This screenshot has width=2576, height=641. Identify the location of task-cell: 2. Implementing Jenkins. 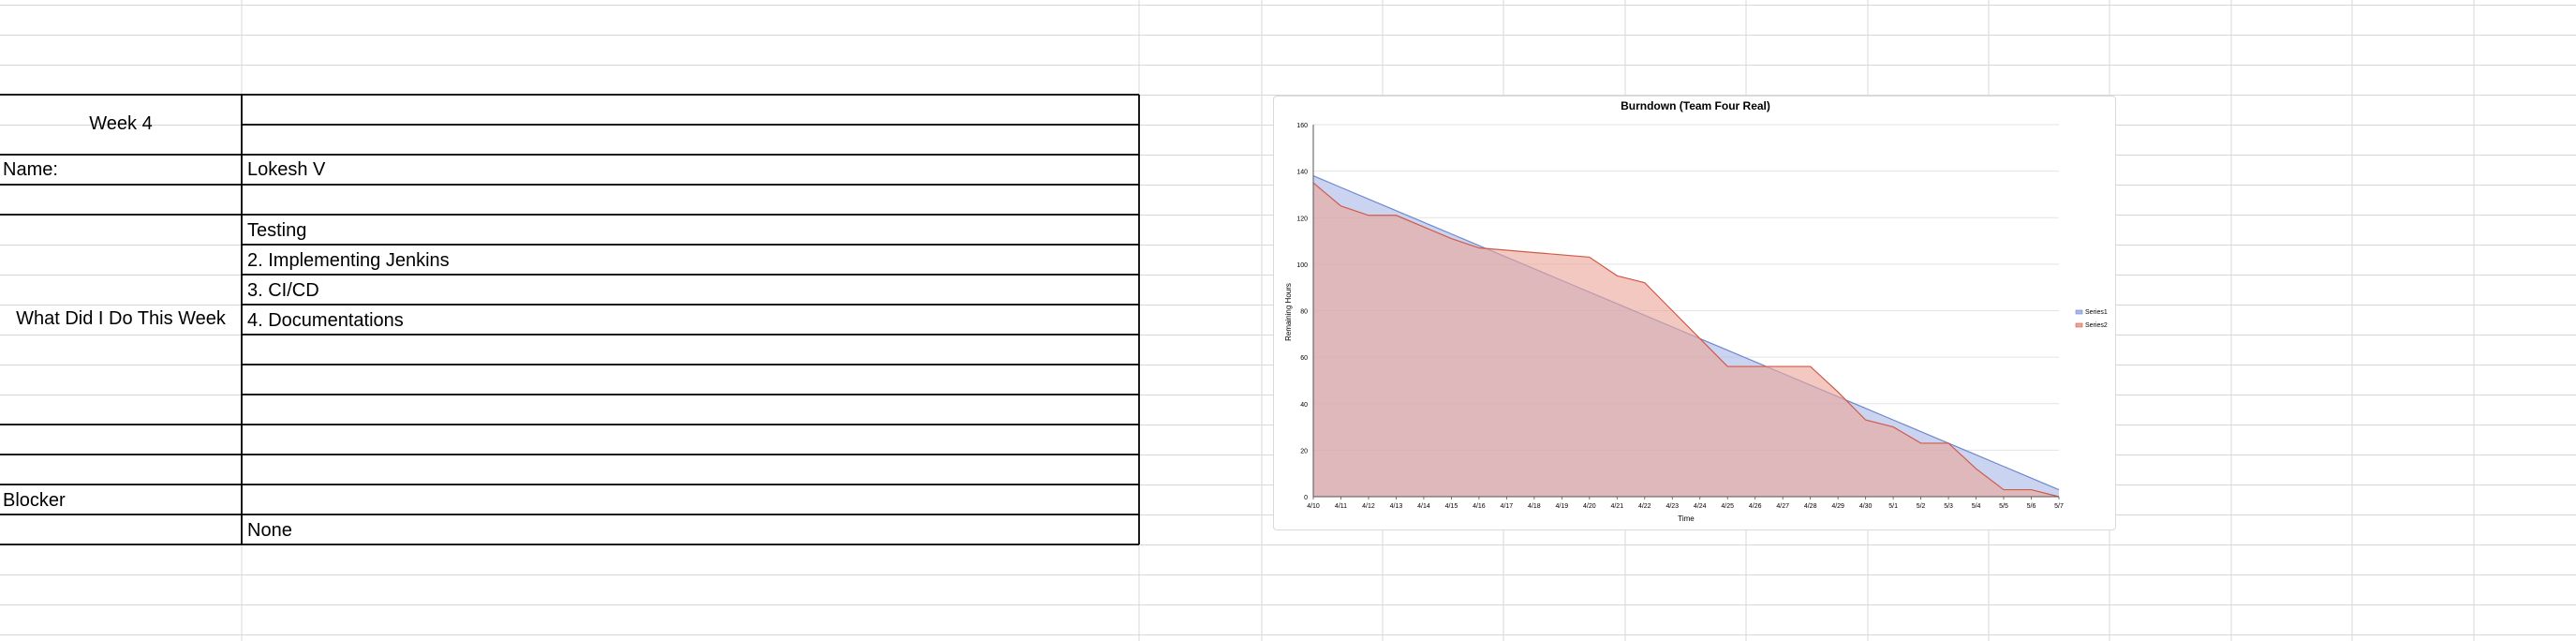
(348, 261).